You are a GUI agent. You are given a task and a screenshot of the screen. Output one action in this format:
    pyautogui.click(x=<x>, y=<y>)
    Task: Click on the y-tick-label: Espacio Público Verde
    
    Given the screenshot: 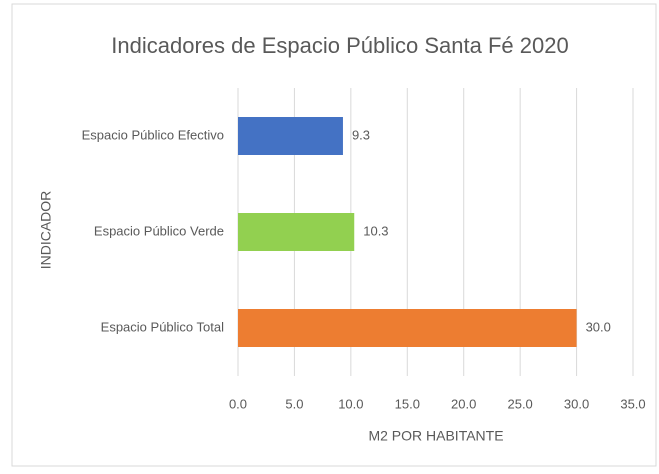 What is the action you would take?
    pyautogui.click(x=159, y=230)
    